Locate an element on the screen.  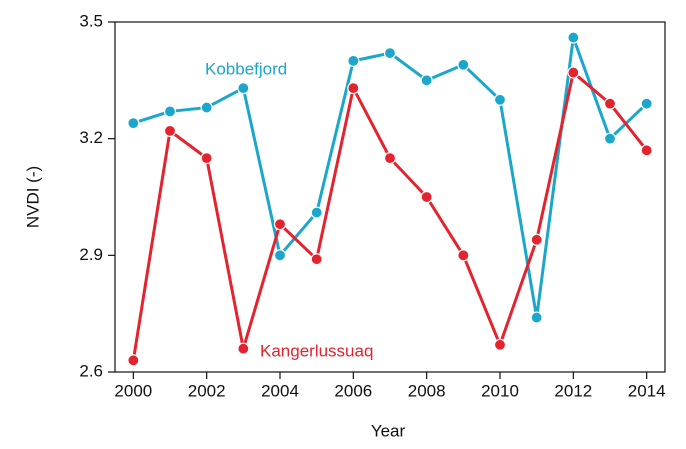
series-label: Kobbefjord is located at coordinates (246, 68).